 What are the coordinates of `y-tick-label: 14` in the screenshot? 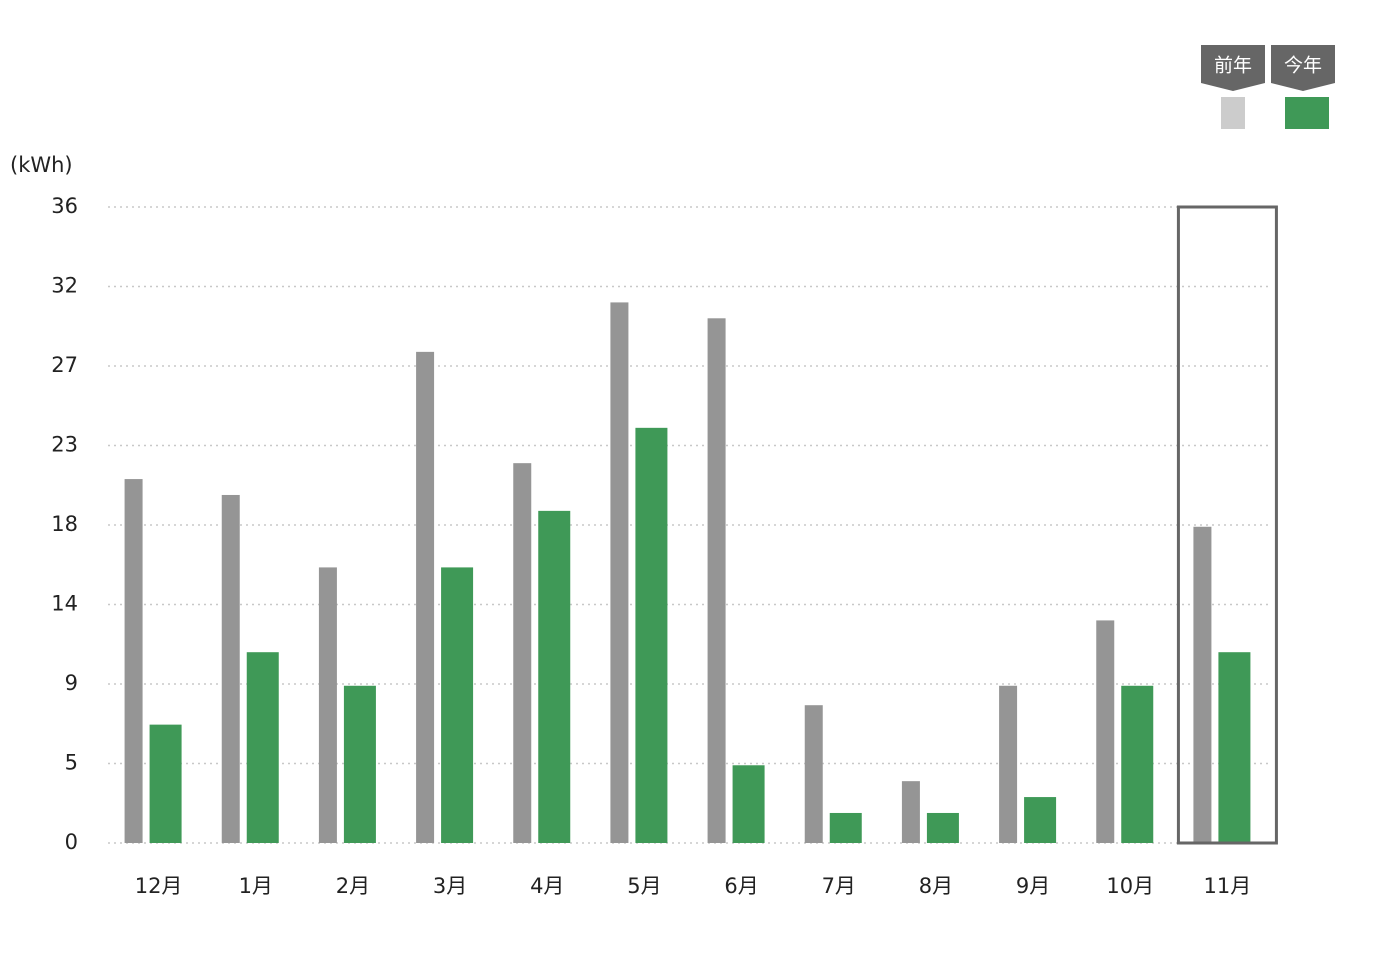 It's located at (64, 604).